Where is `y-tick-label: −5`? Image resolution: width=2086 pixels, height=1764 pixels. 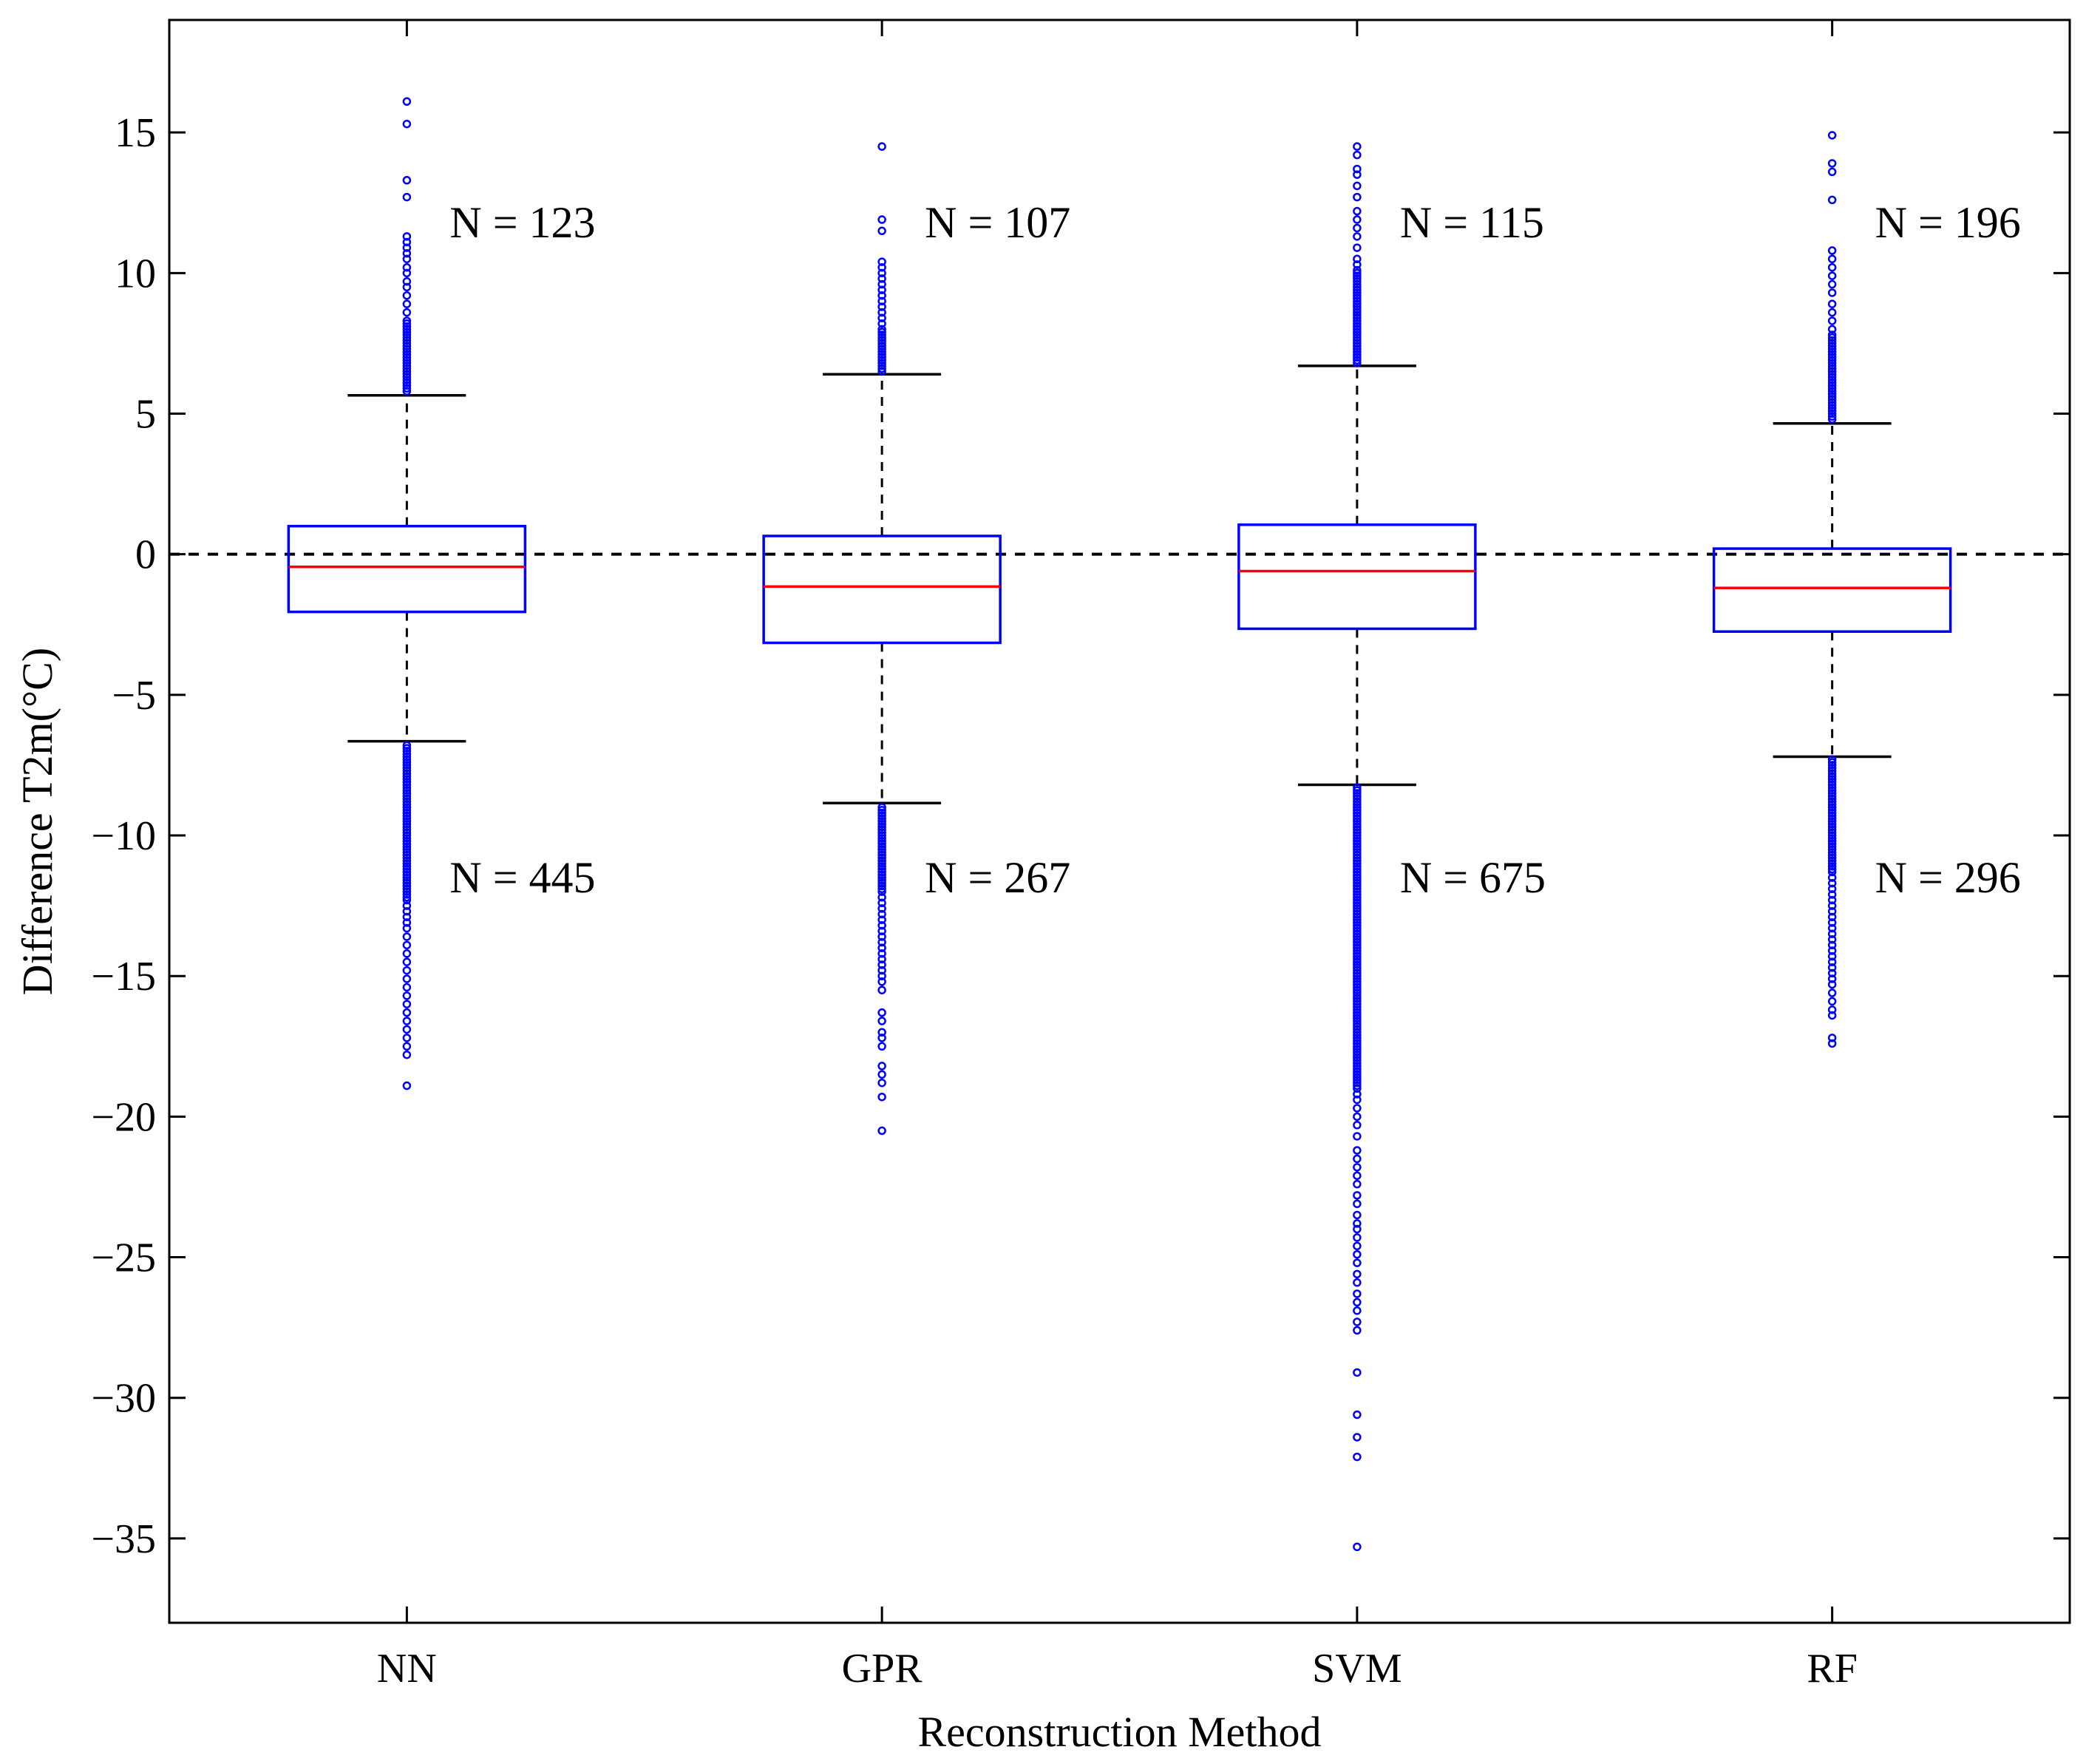 y-tick-label: −5 is located at coordinates (134, 696).